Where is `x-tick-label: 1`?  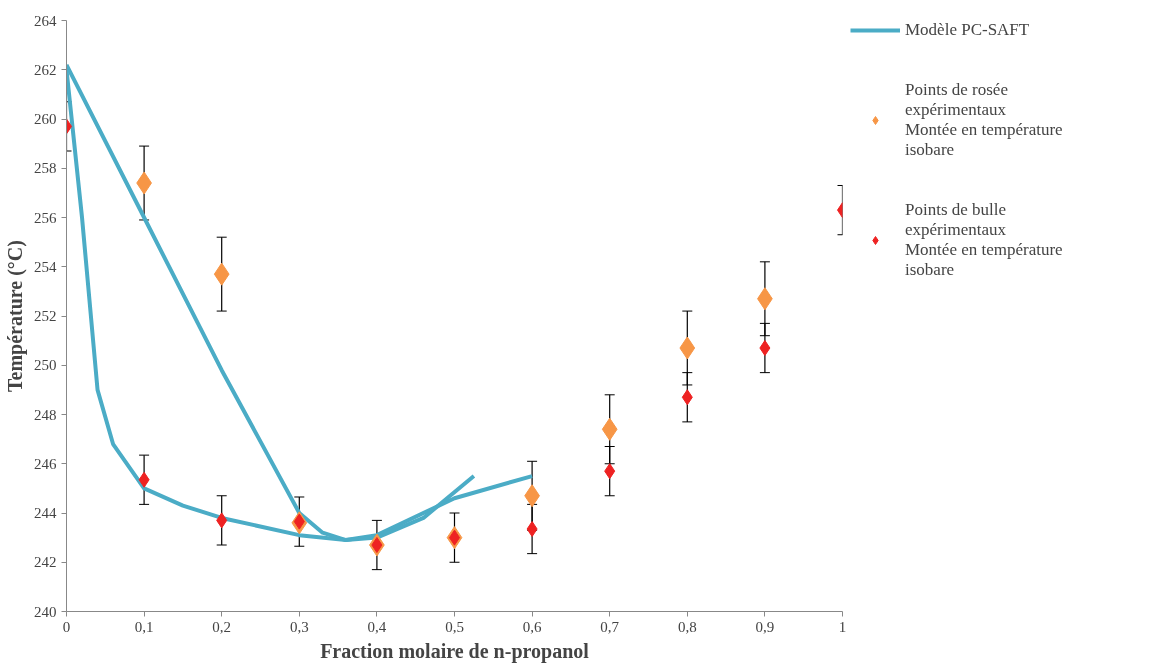 x-tick-label: 1 is located at coordinates (842, 626).